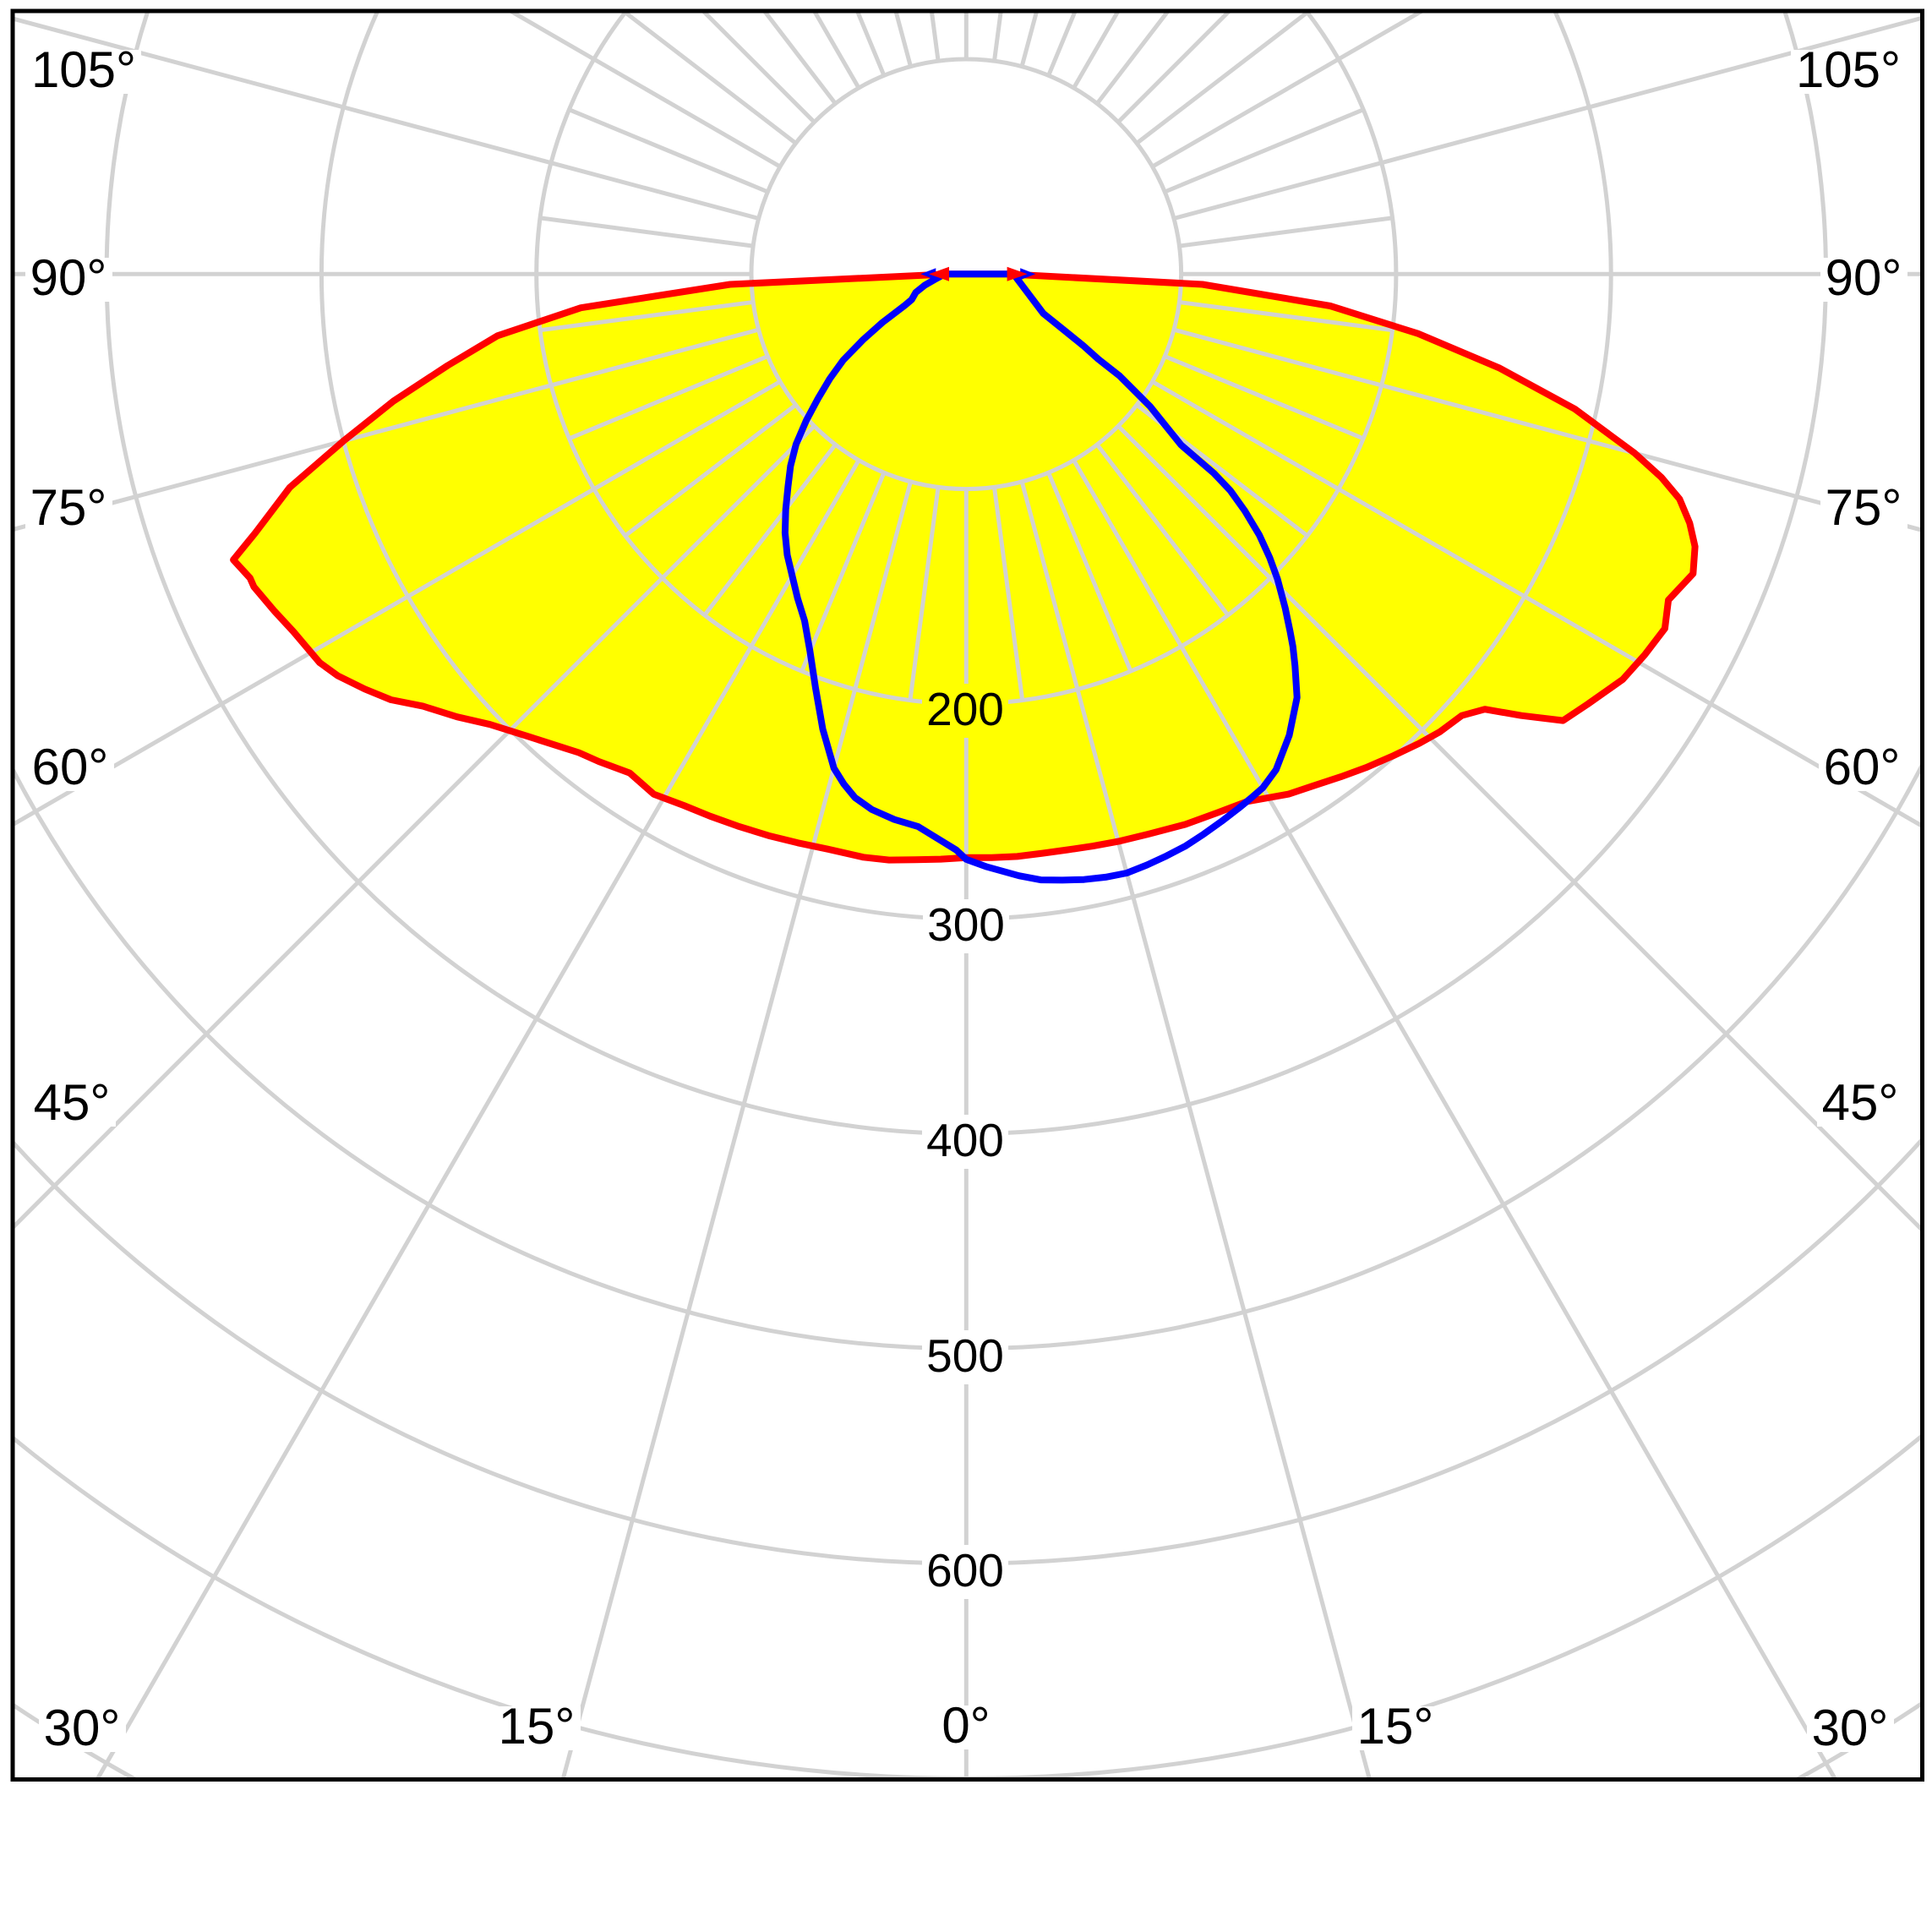 The image size is (1932, 1932). What do you see at coordinates (965, 1570) in the screenshot?
I see `svg-text: 600` at bounding box center [965, 1570].